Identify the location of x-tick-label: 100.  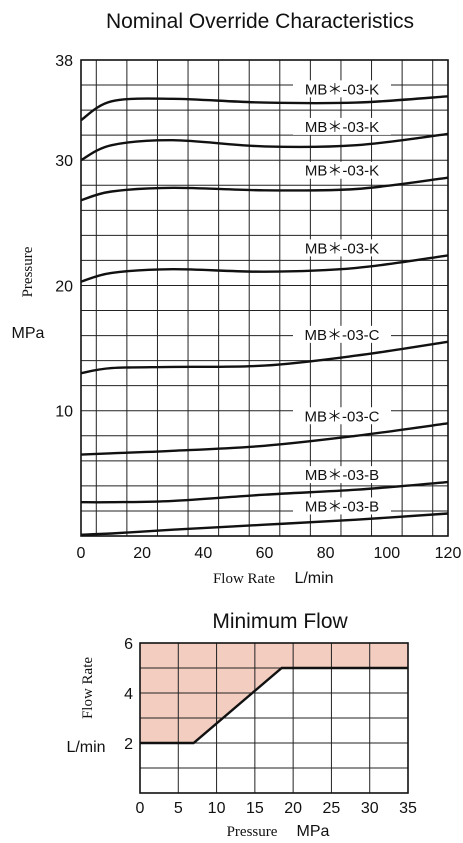
(386, 553).